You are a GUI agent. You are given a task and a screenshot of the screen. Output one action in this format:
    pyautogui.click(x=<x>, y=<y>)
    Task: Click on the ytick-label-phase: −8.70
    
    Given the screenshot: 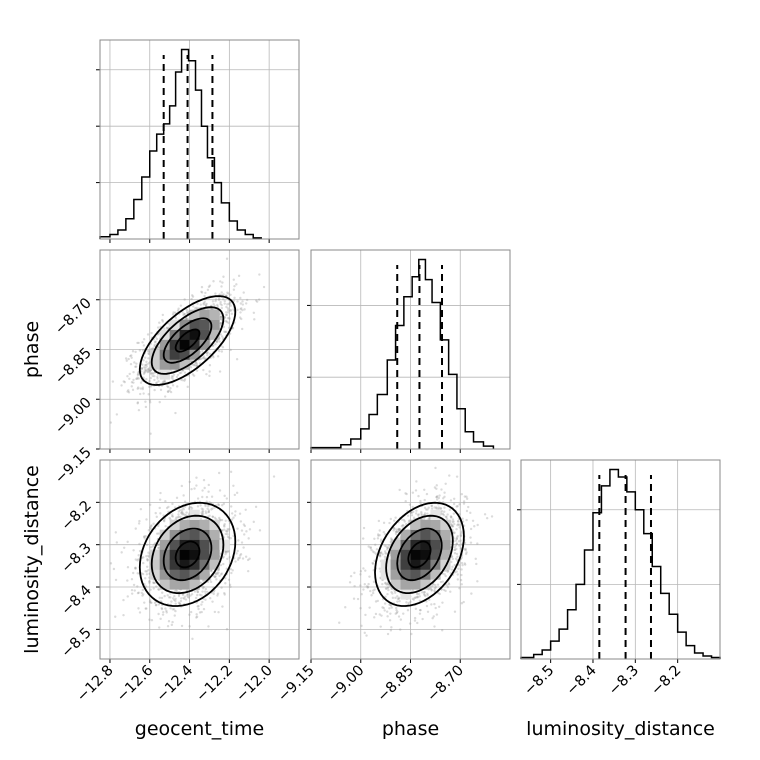 What is the action you would take?
    pyautogui.click(x=73, y=316)
    